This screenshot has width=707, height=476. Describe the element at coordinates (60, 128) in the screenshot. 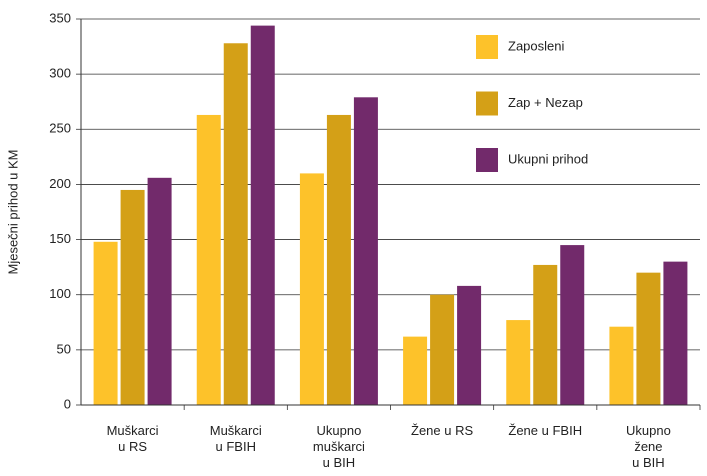

I see `y-tick-label: 250` at that location.